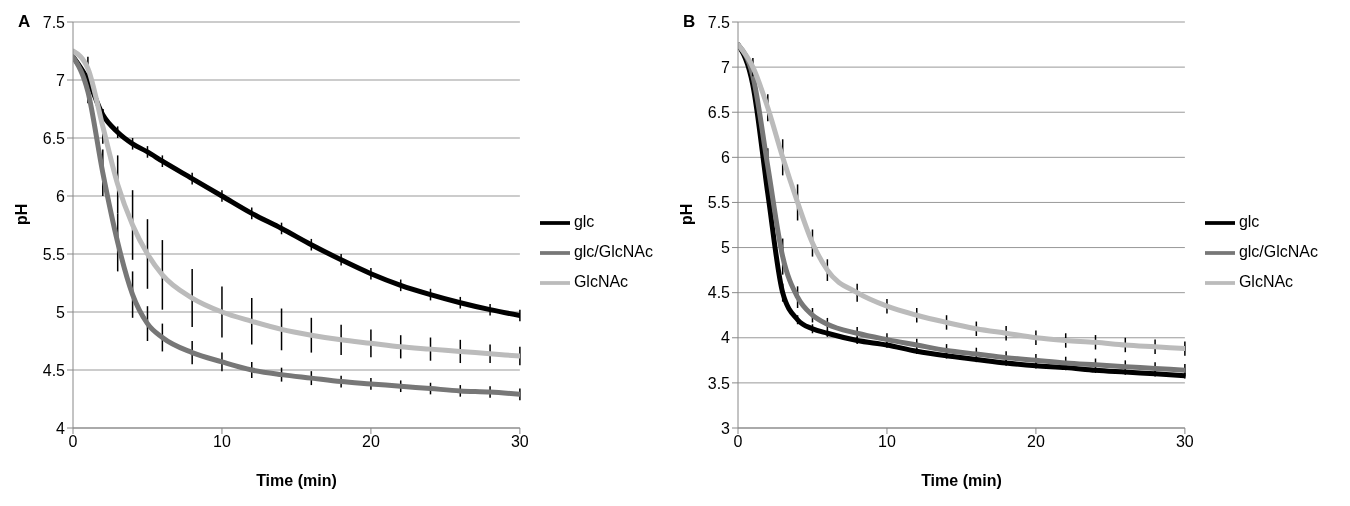 This screenshot has height=506, width=1350. I want to click on y-tick-label: 3, so click(726, 428).